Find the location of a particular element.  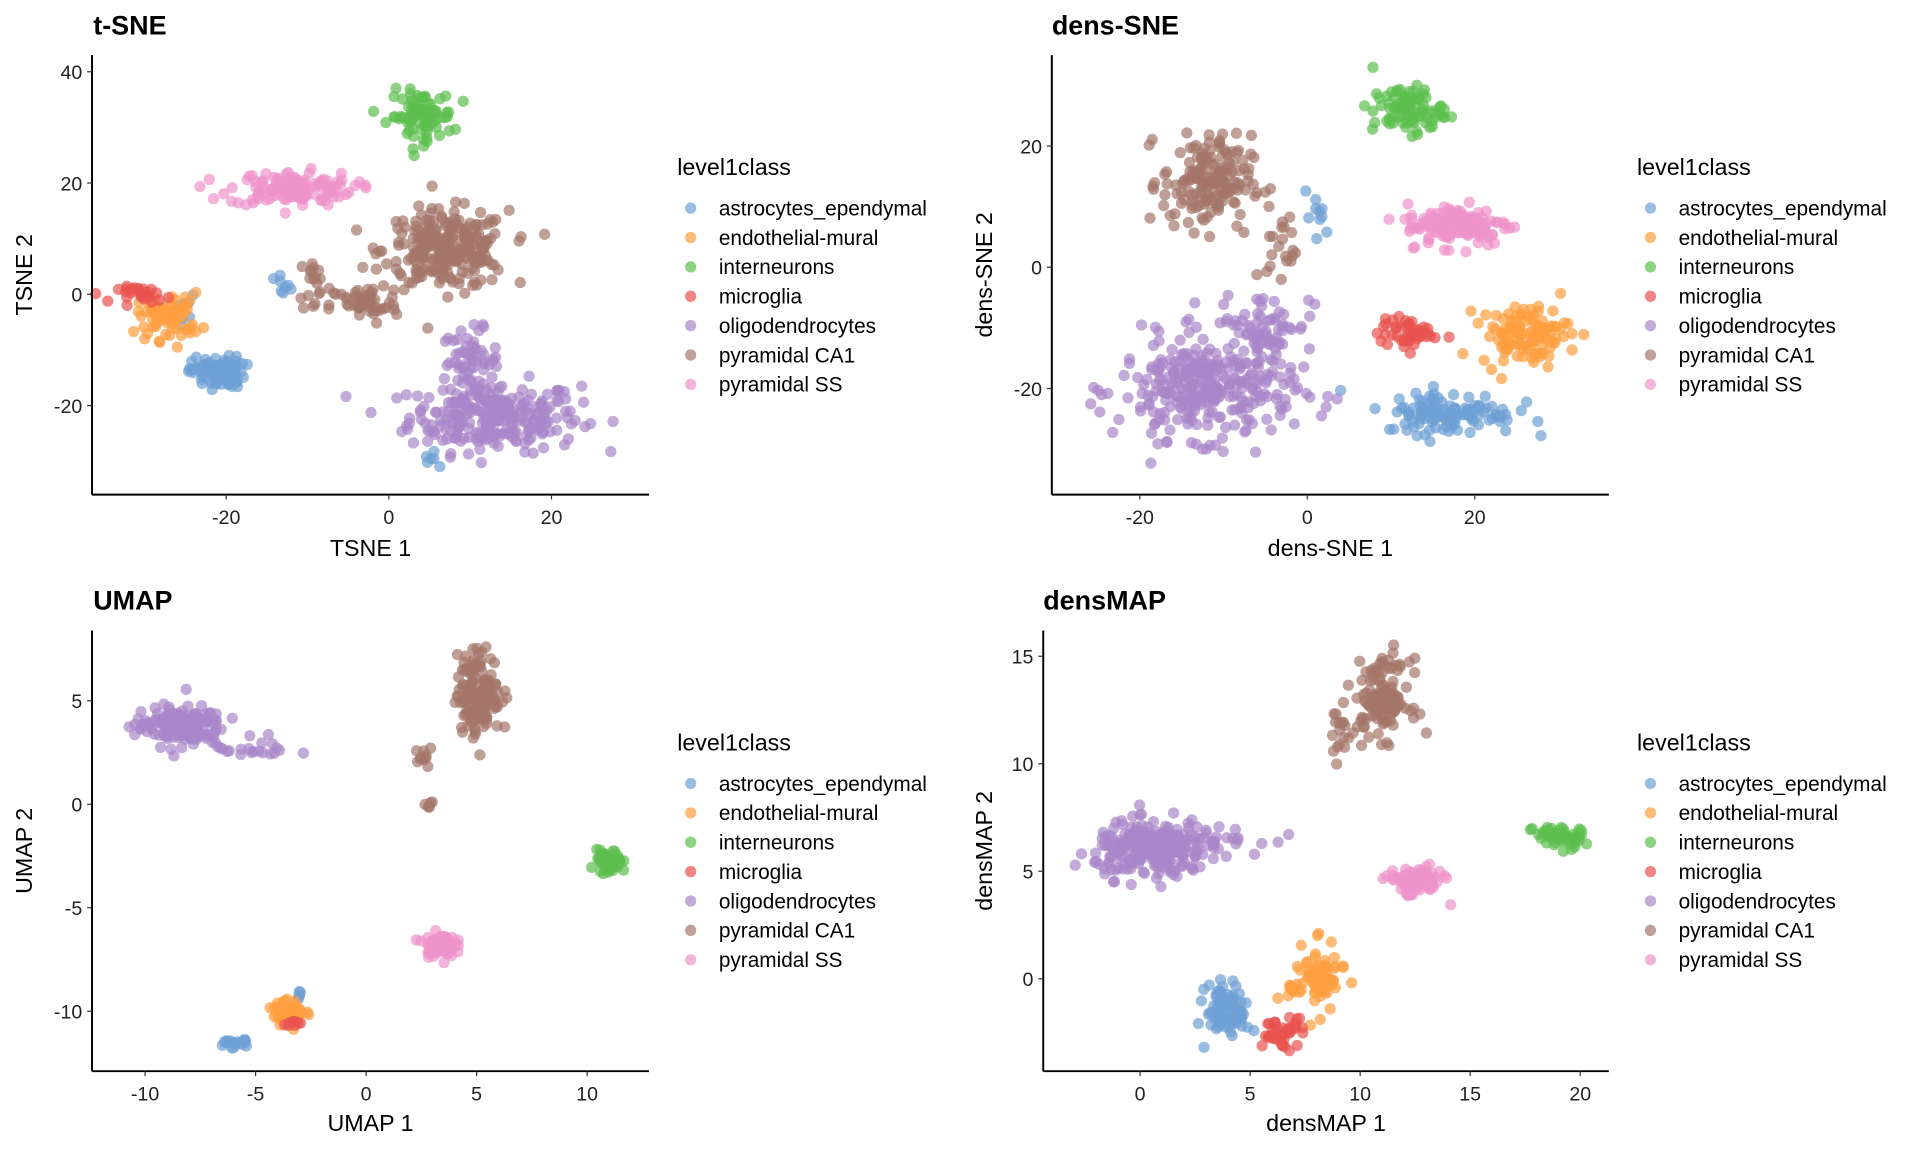

legend-label: astrocytes_ependymal is located at coordinates (823, 784).